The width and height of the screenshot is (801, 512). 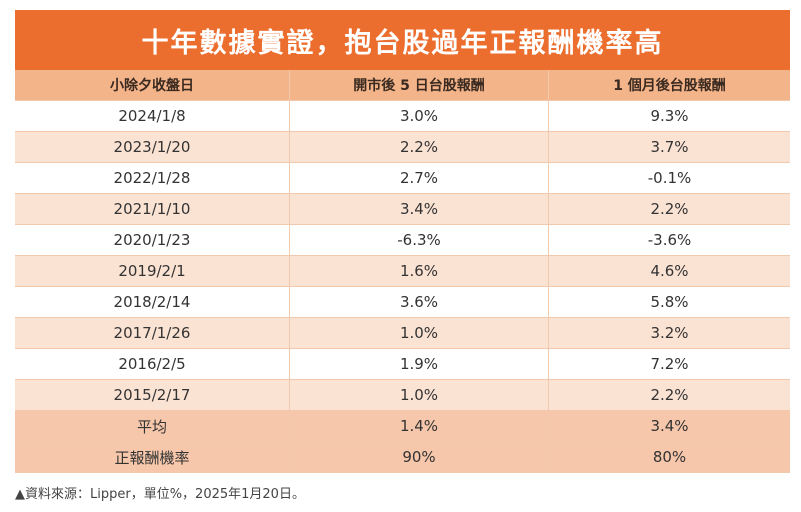 I want to click on five-day-return-cell: 3.6%, so click(x=419, y=302).